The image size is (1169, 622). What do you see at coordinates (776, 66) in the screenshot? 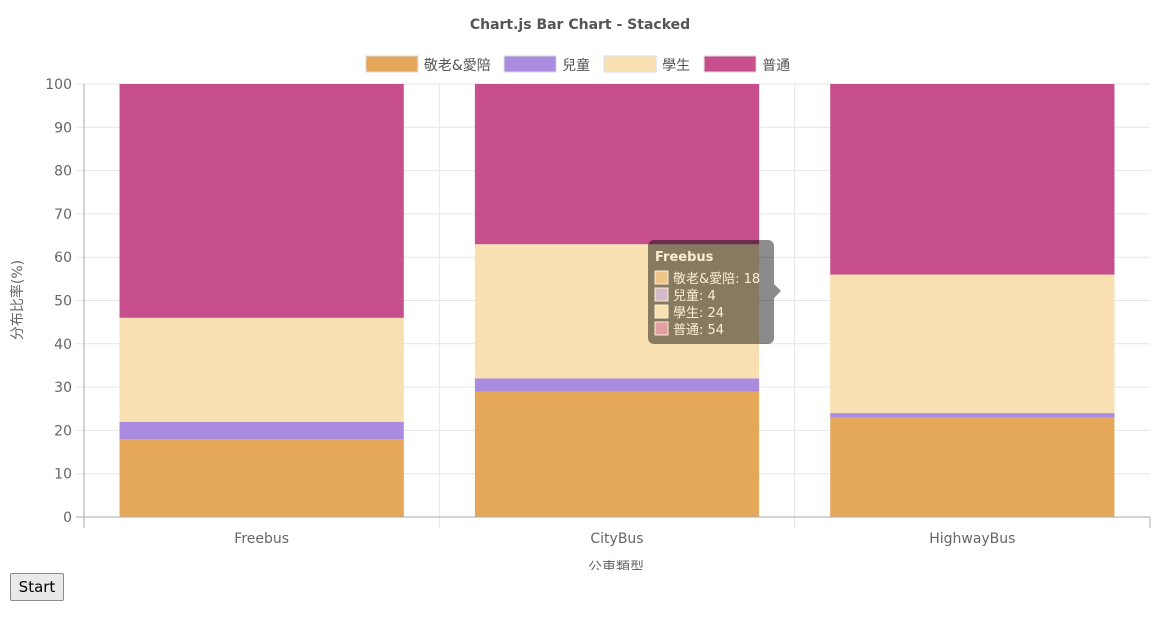
I see `legend-label: 普通` at bounding box center [776, 66].